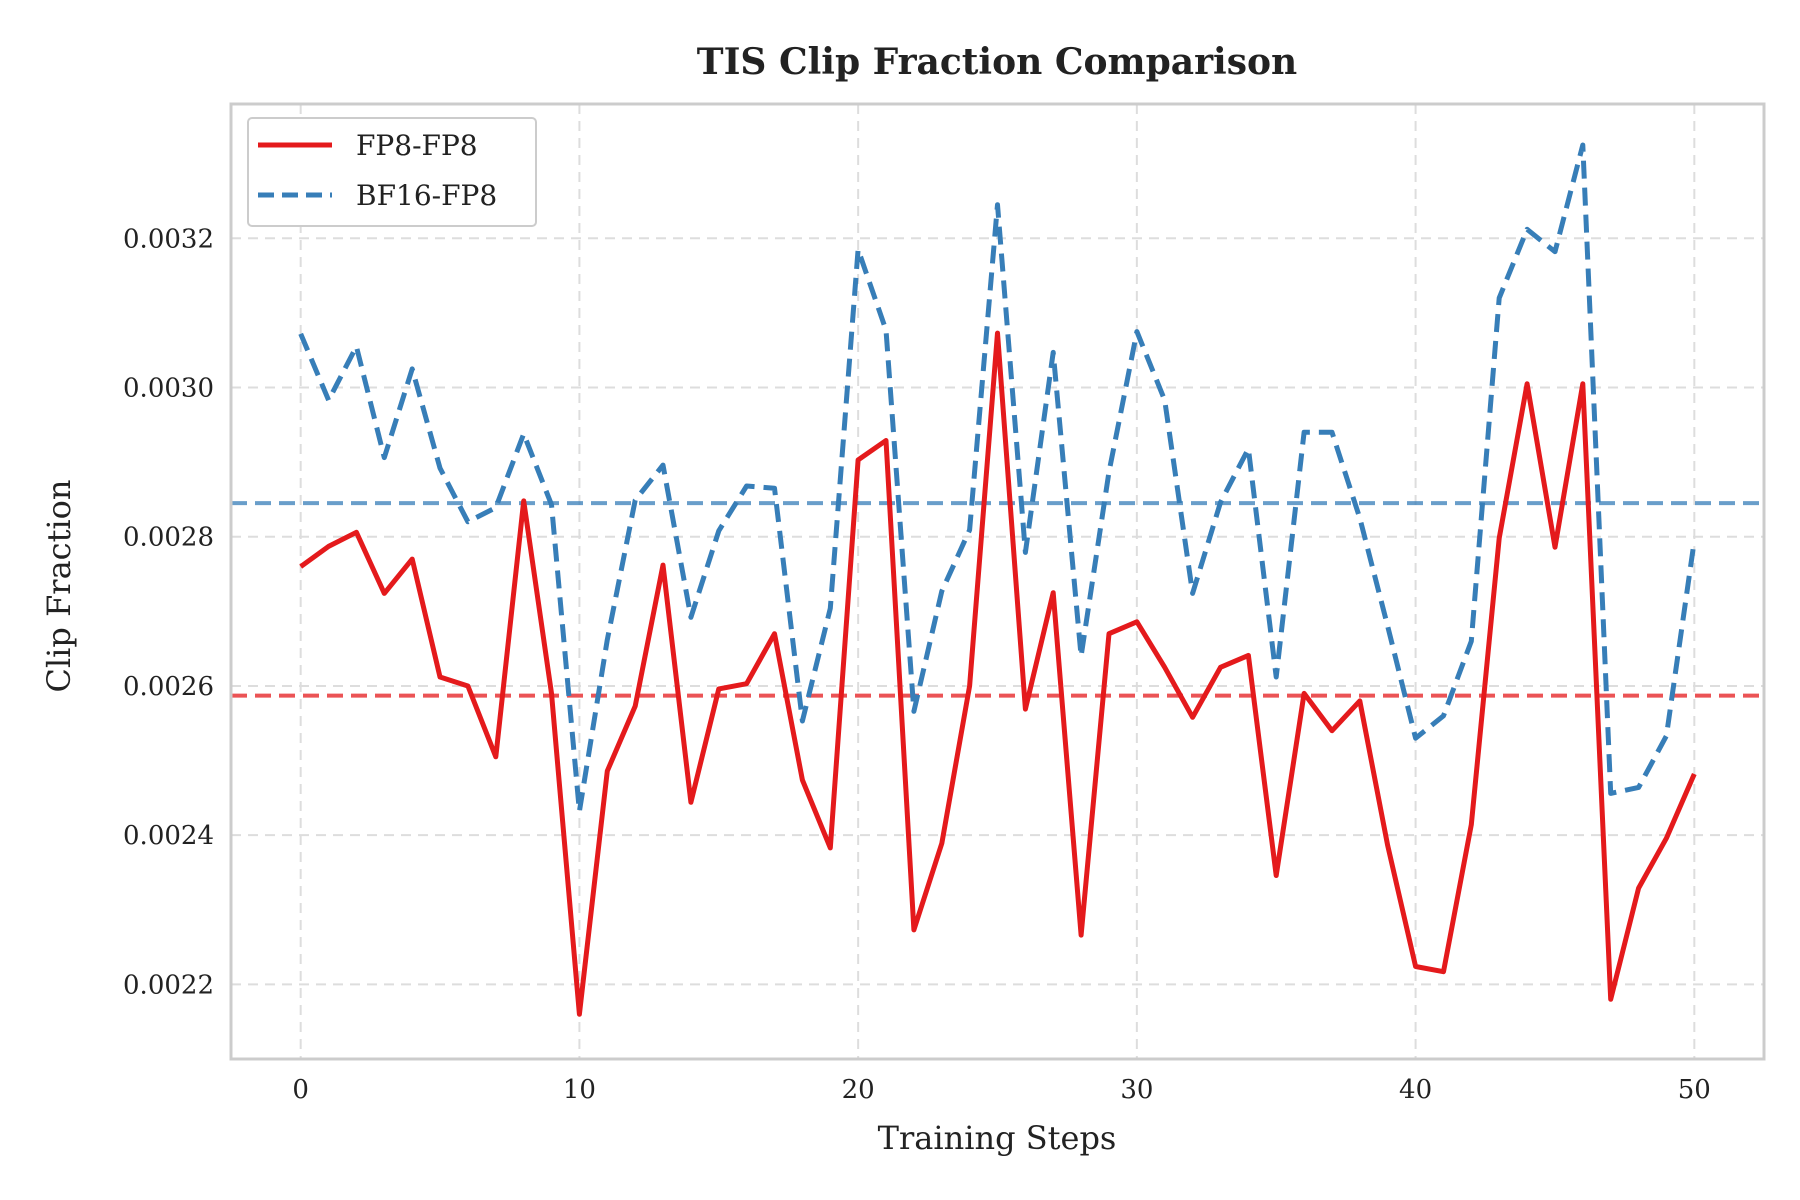 Image resolution: width=1800 pixels, height=1200 pixels. I want to click on x-tick-label: 10, so click(579, 1090).